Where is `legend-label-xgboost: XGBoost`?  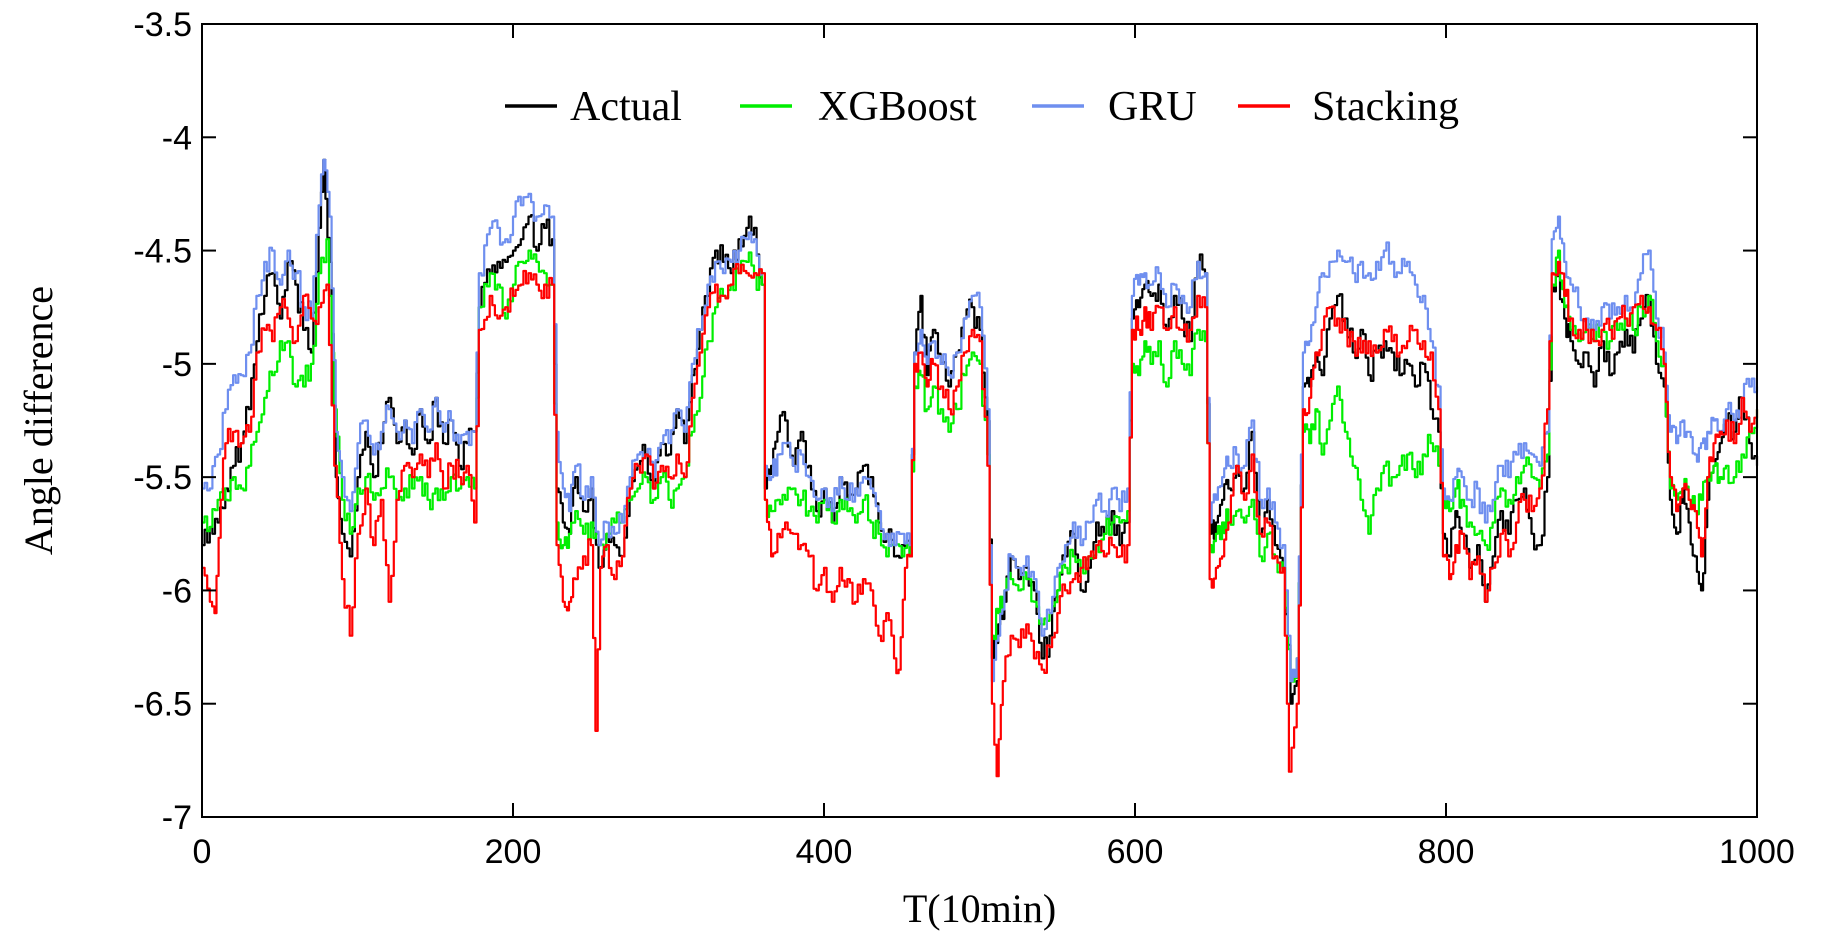
legend-label-xgboost: XGBoost is located at coordinates (897, 107).